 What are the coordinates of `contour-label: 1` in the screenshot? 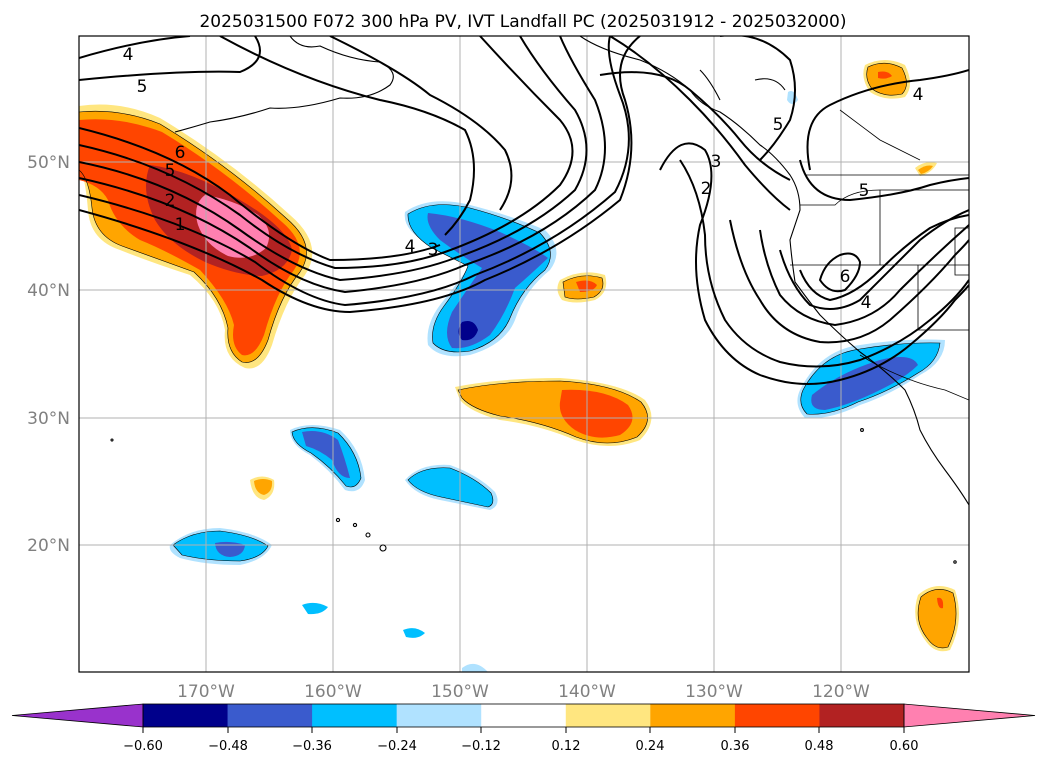 It's located at (180, 225).